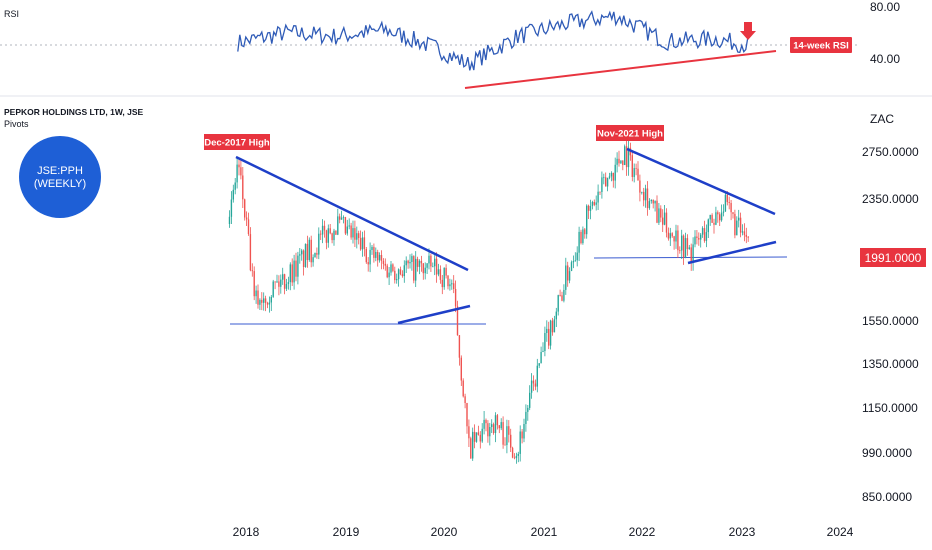 This screenshot has height=550, width=932. I want to click on last-price-bg, so click(893, 257).